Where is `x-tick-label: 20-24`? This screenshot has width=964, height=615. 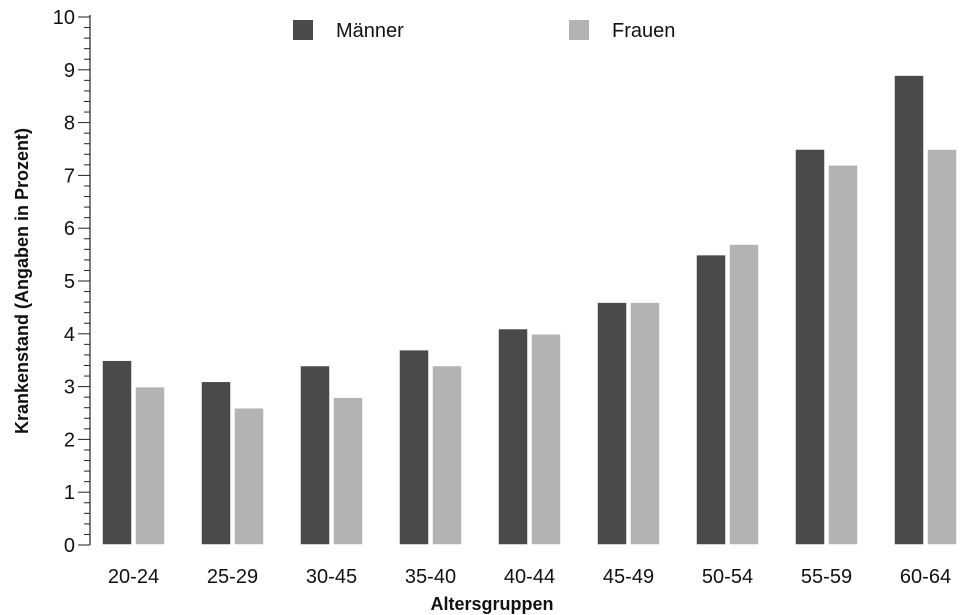 x-tick-label: 20-24 is located at coordinates (133, 577).